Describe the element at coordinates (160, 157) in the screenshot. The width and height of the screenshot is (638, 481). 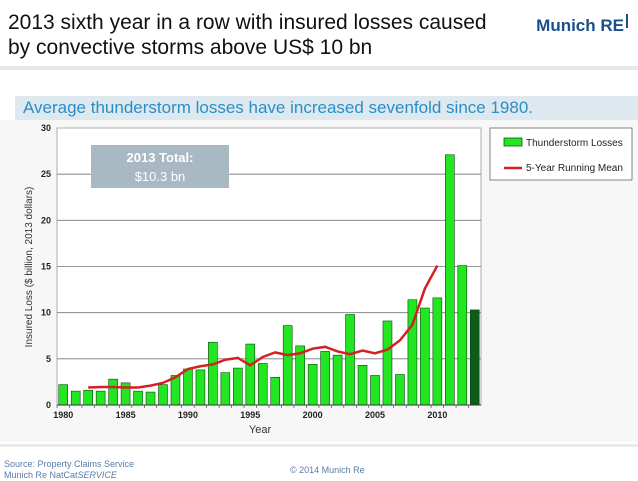
I see `annotation-line1: 2013 Total:` at that location.